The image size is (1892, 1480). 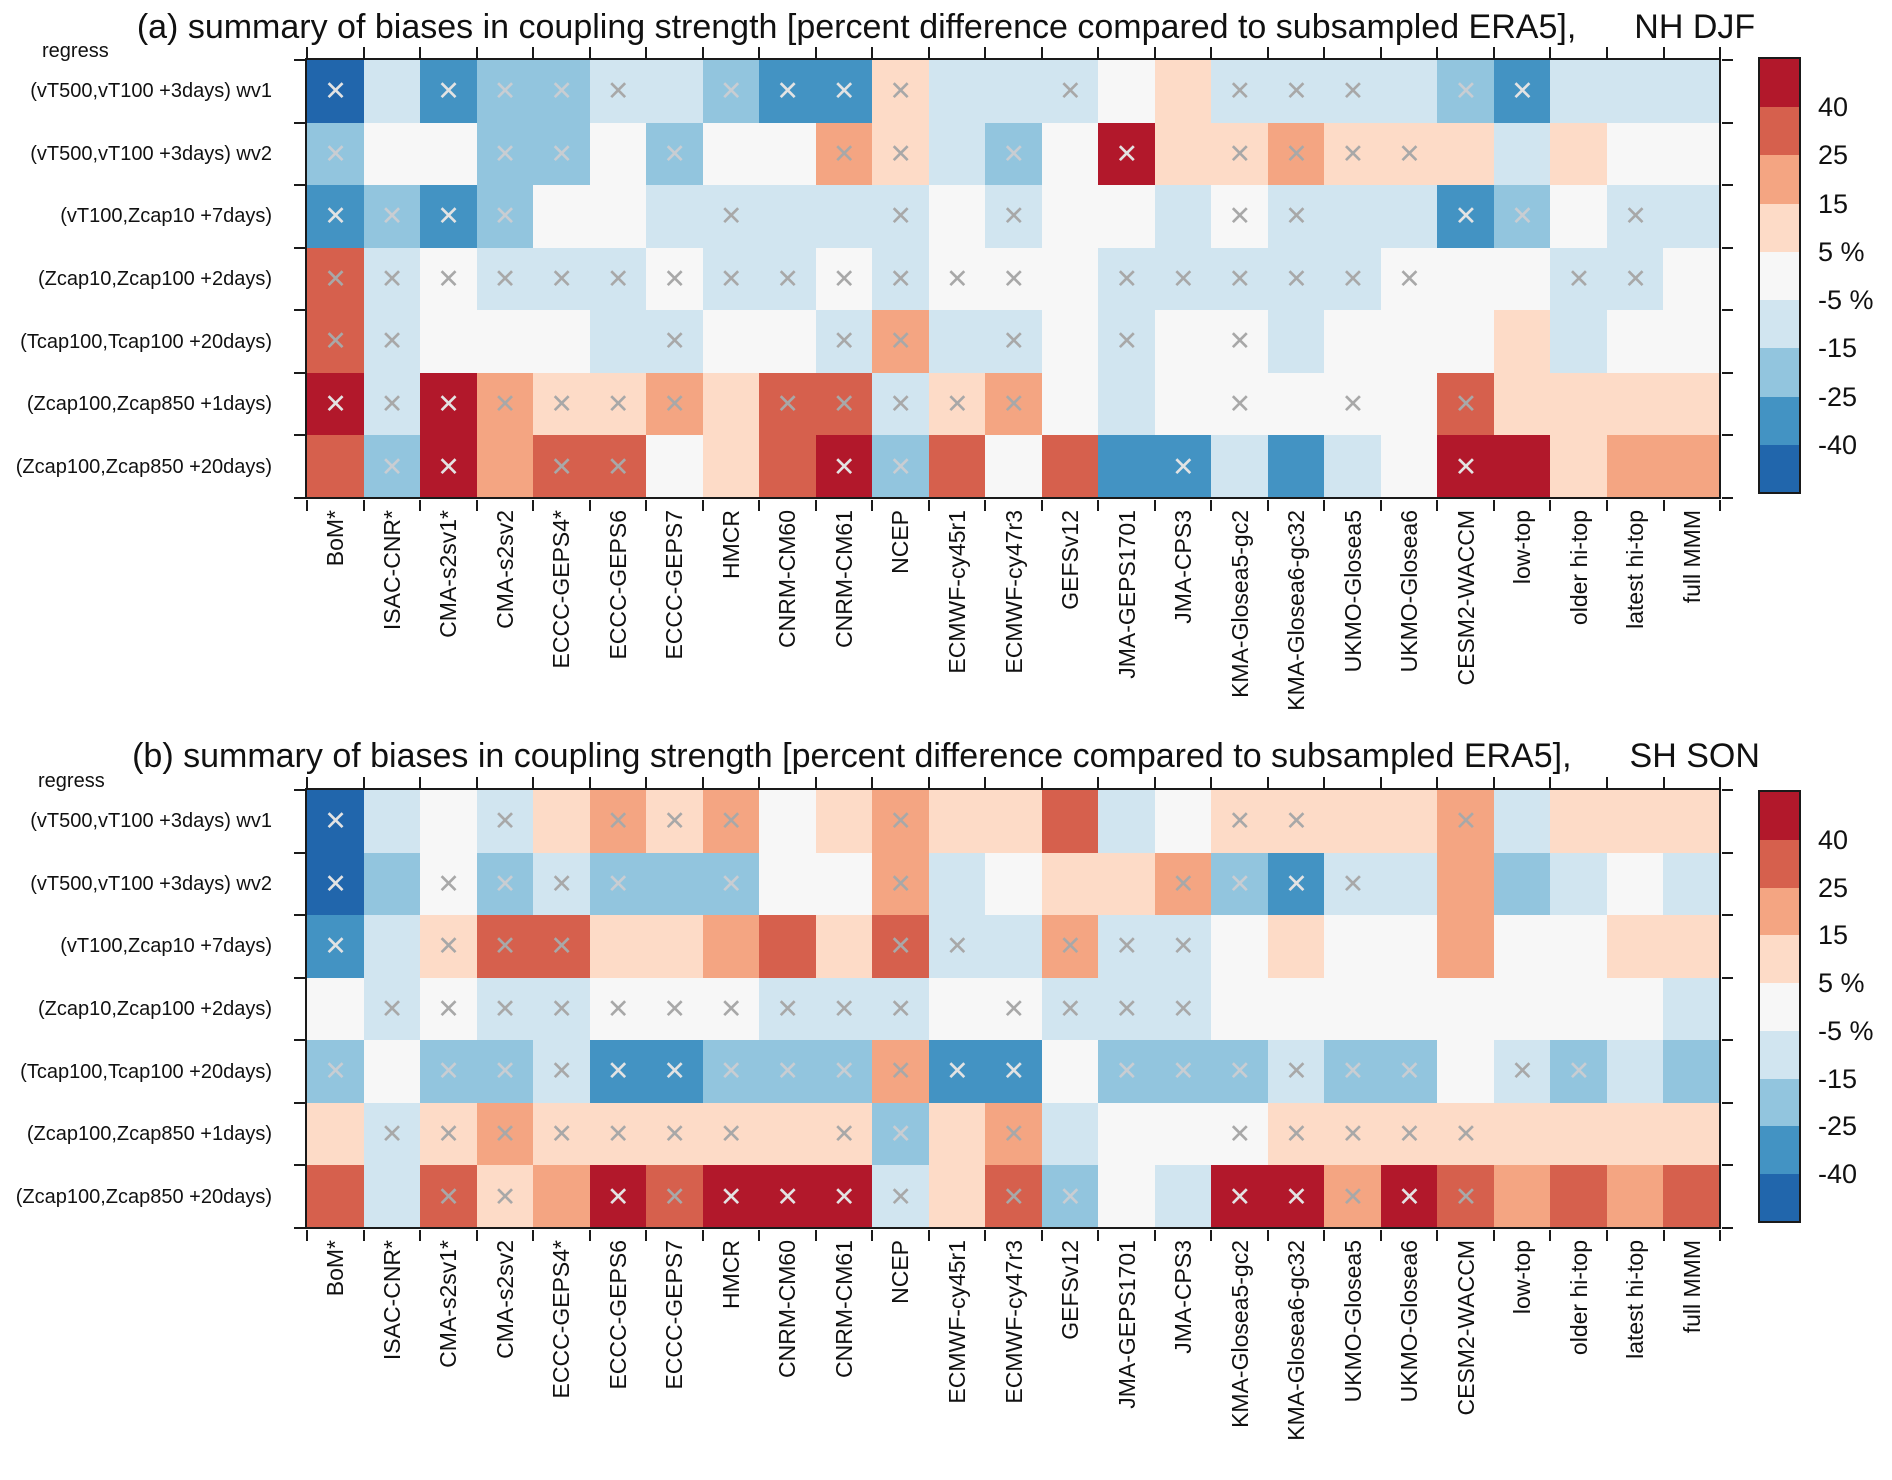 I want to click on column-label: latest hi-top, so click(x=1635, y=1299).